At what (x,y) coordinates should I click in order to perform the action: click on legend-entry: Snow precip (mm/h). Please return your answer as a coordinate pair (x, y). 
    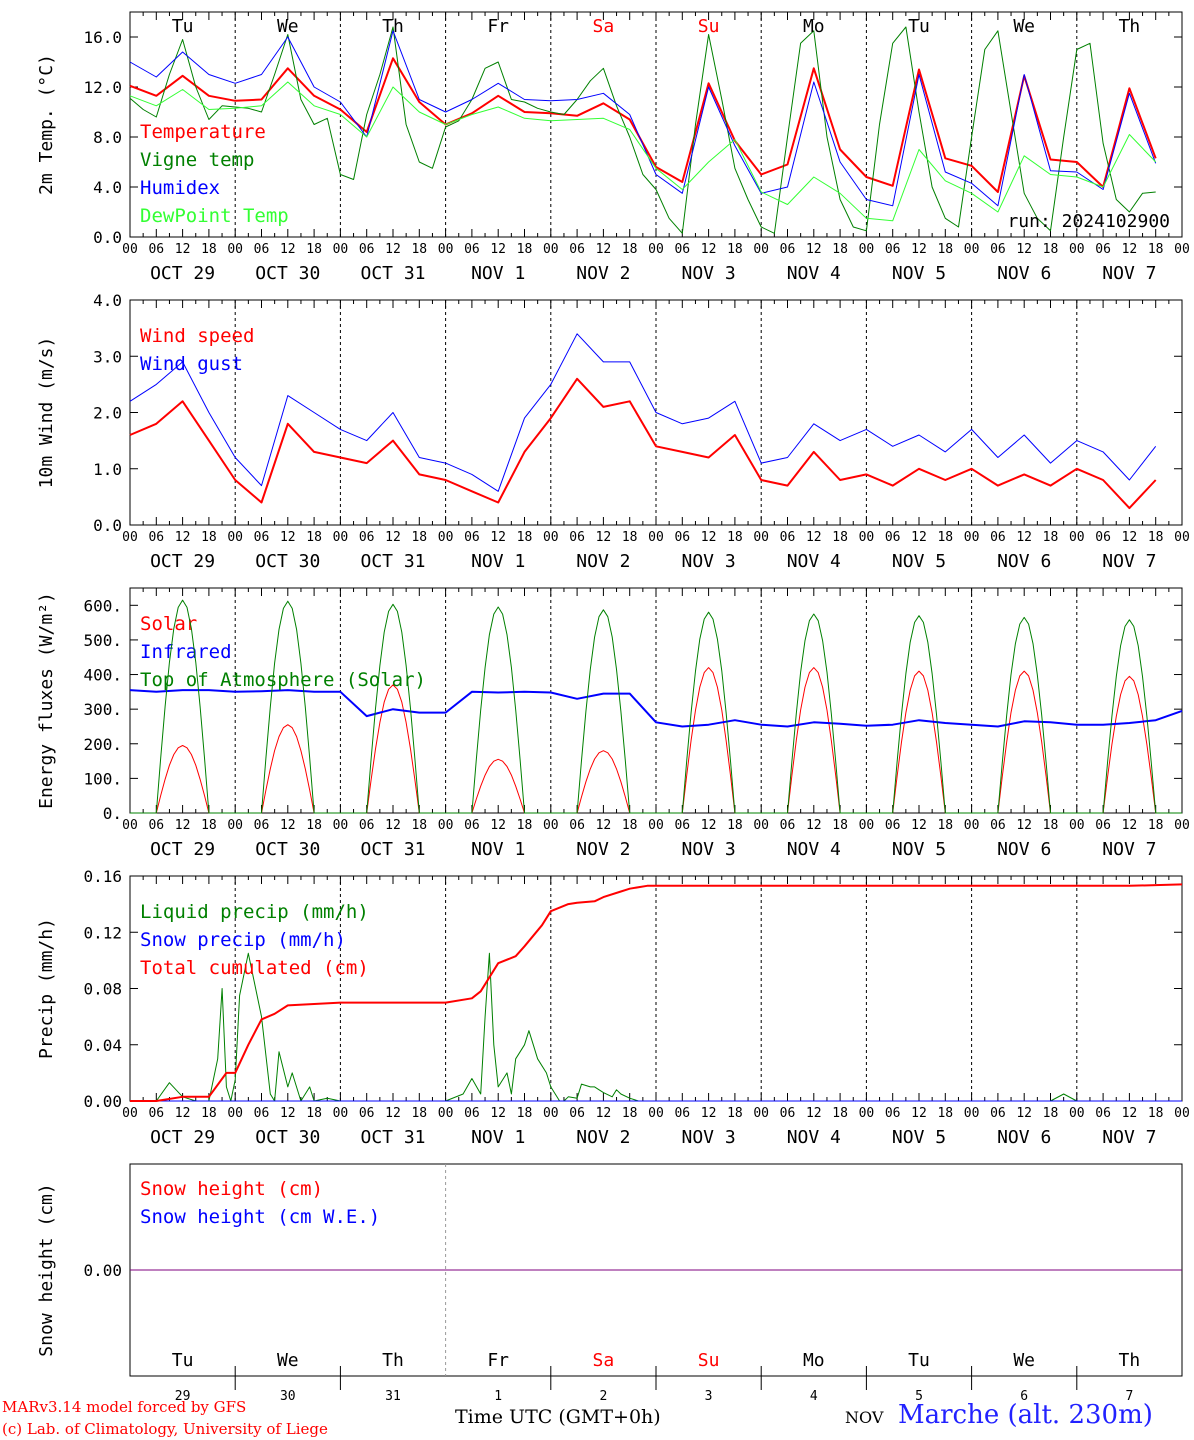
    Looking at the image, I should click on (243, 940).